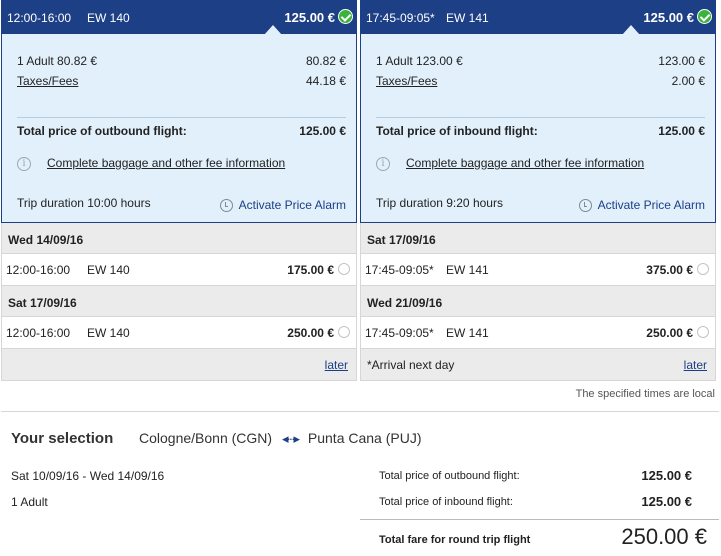 The width and height of the screenshot is (721, 556). I want to click on duration-row: Trip duration 9:20 hours, so click(540, 203).